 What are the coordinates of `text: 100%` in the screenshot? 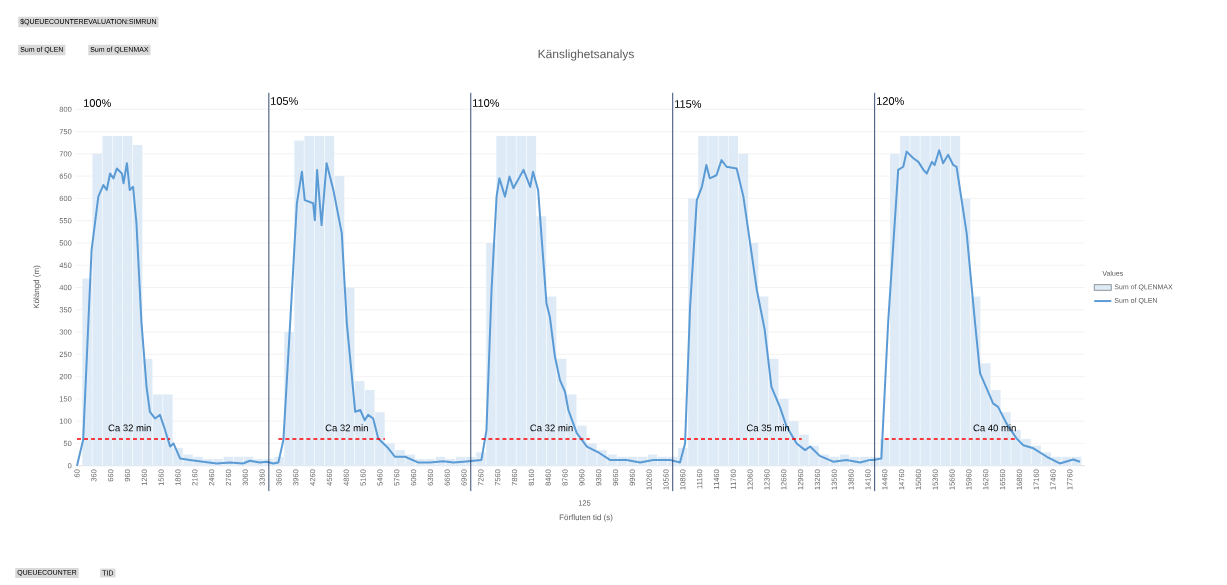 It's located at (97, 103).